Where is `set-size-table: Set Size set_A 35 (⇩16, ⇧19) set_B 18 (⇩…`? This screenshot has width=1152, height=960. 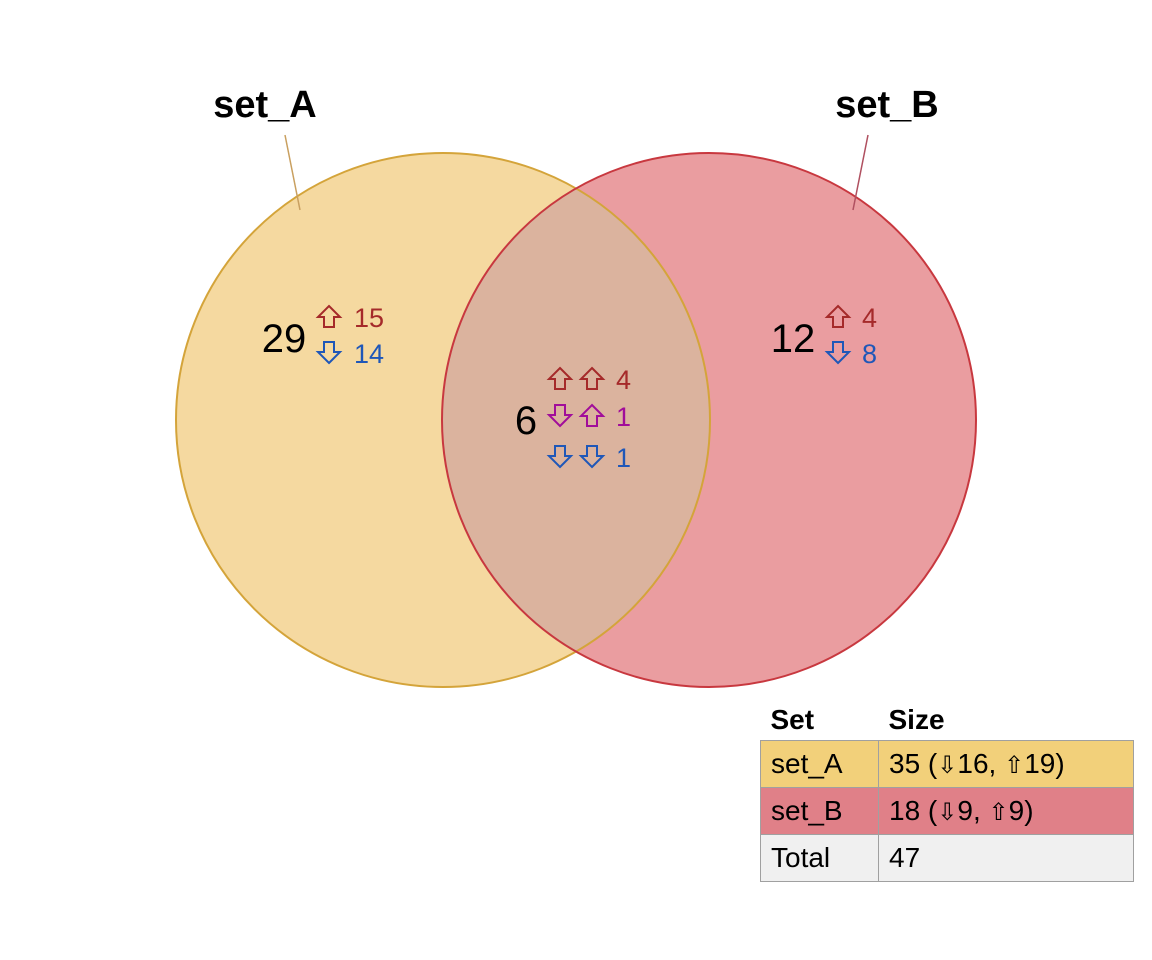 set-size-table: Set Size set_A 35 (⇩16, ⇧19) set_B 18 (⇩… is located at coordinates (947, 791).